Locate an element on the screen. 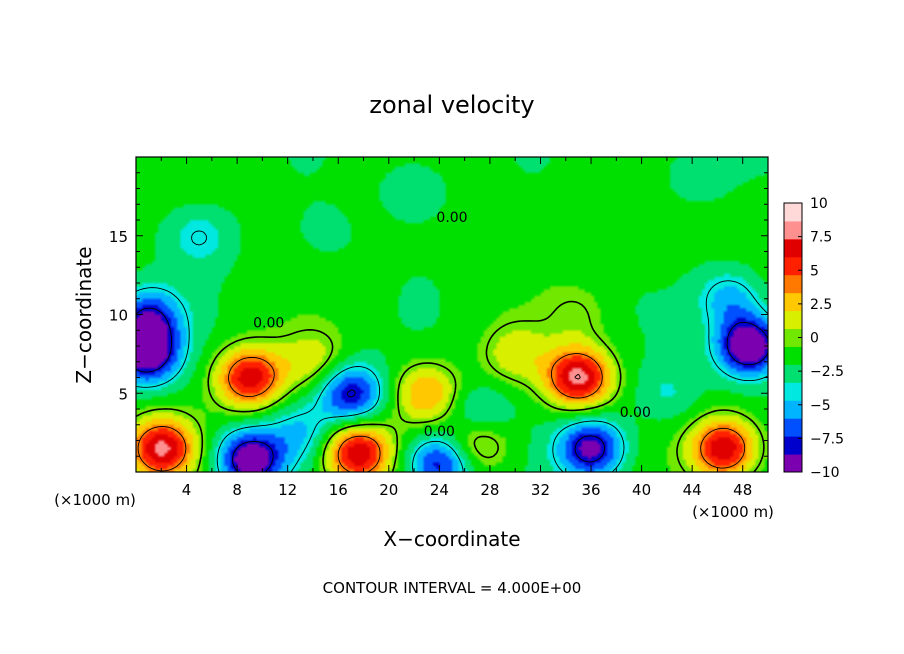  x-tick-label: 40 is located at coordinates (641, 490).